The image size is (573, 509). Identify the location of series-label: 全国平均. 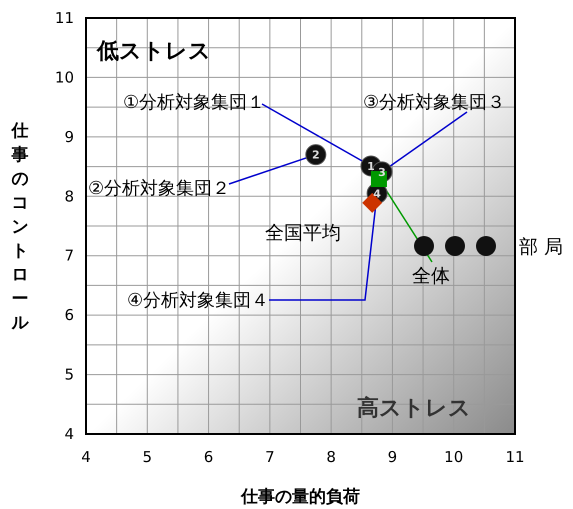
(303, 233).